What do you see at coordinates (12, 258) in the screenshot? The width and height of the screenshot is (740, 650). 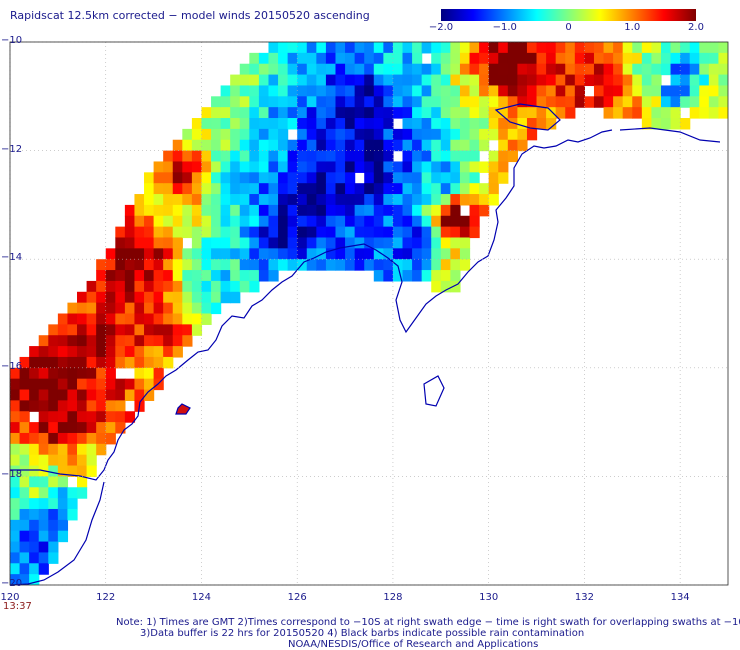 I see `y-tick-label: −14` at bounding box center [12, 258].